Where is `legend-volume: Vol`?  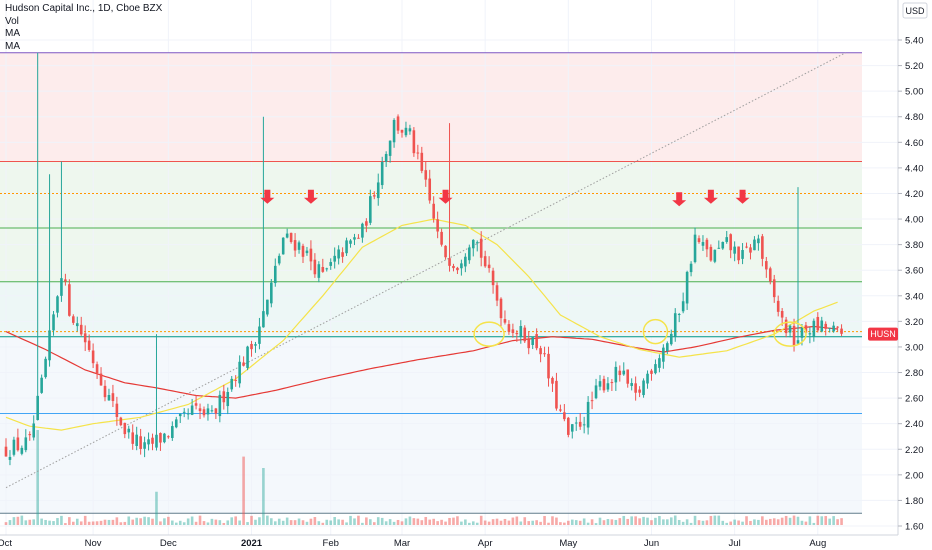 legend-volume: Vol is located at coordinates (12, 21).